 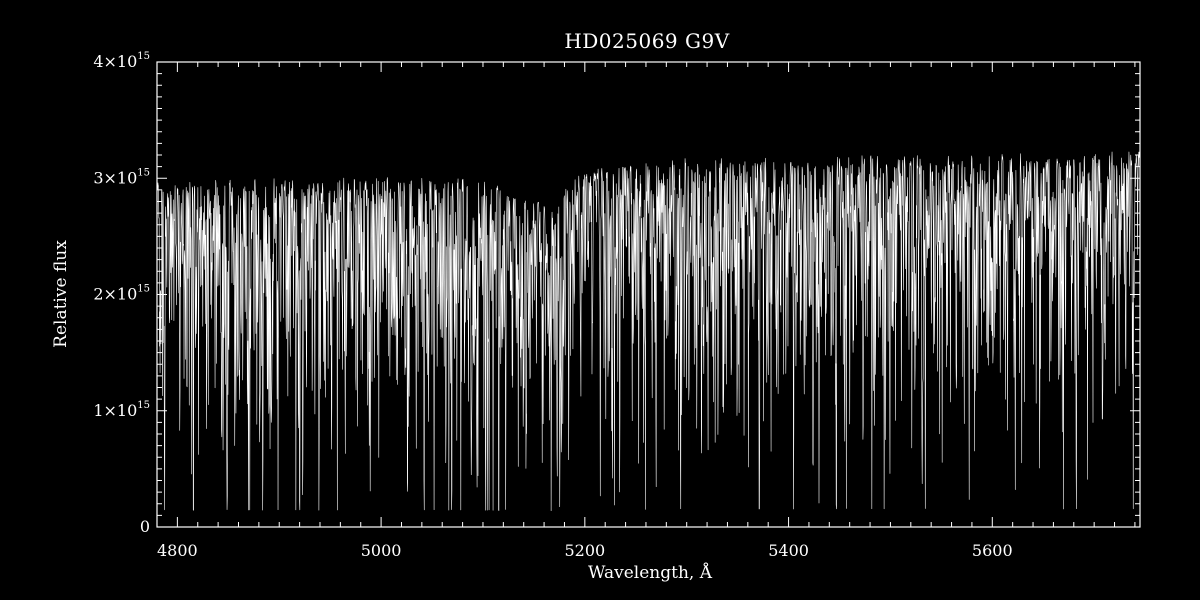 I want to click on y-tick-labels: 0 1×10¹⁵ 2×10¹⁵ 3×10¹⁵ 4×10¹⁵, so click(x=121, y=293).